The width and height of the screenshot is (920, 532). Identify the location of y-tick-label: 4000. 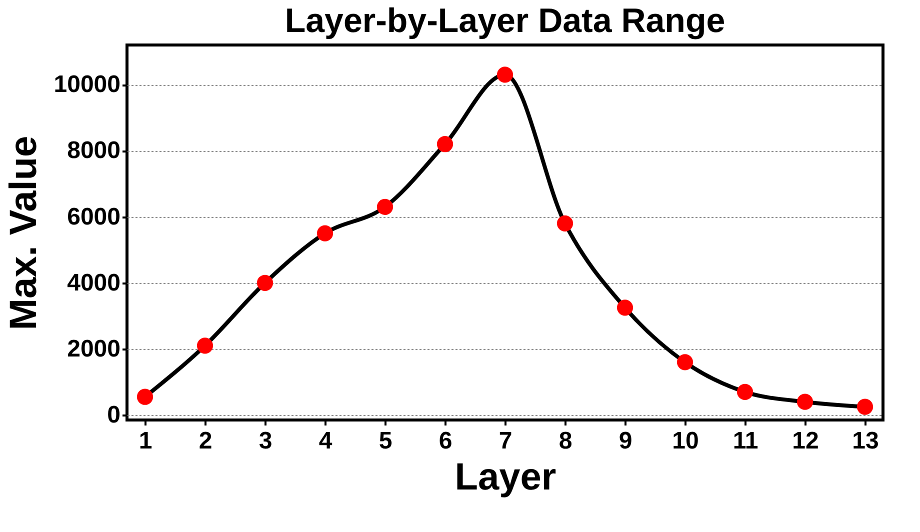
(93, 282).